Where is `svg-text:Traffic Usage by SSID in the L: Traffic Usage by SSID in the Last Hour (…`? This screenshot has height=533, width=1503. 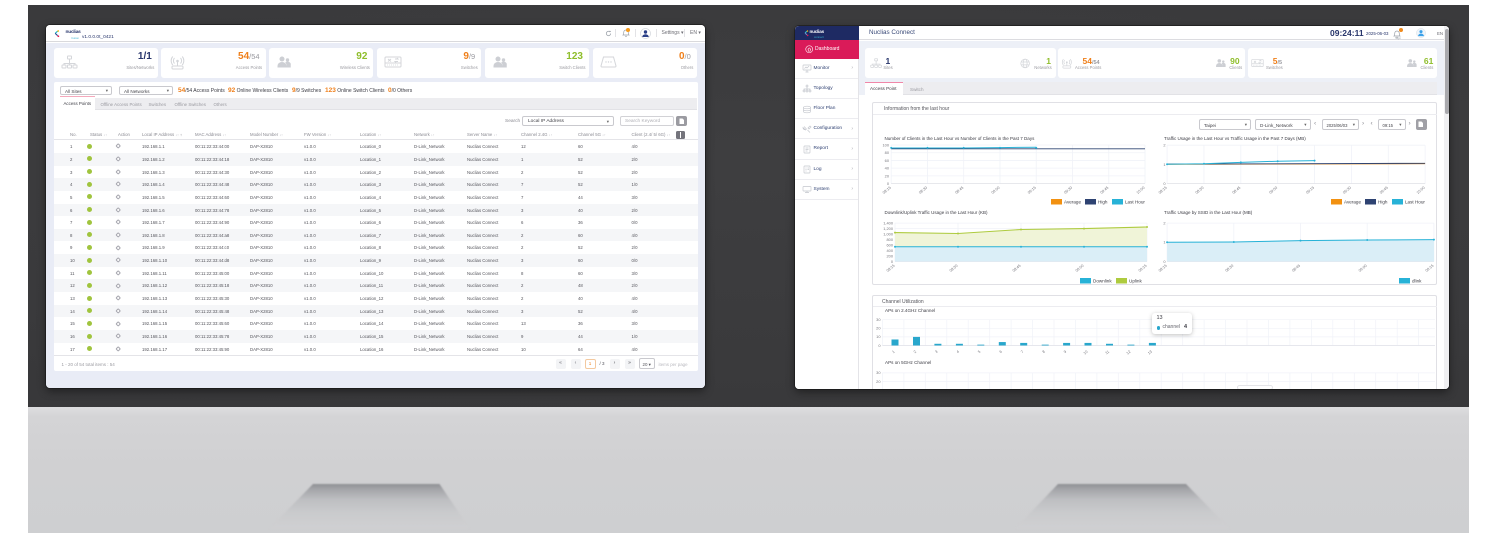
svg-text:Traffic Usage by SSID in the L: Traffic Usage by SSID in the Last Hour (… is located at coordinates (1208, 212).